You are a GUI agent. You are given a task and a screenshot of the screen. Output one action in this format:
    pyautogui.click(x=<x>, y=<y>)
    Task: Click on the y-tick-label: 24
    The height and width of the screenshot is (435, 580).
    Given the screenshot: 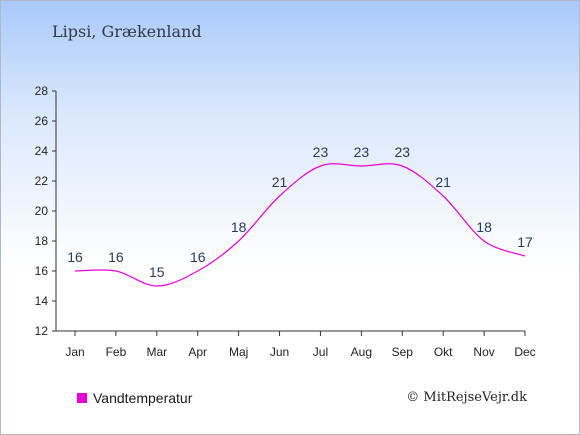 What is the action you would take?
    pyautogui.click(x=42, y=151)
    